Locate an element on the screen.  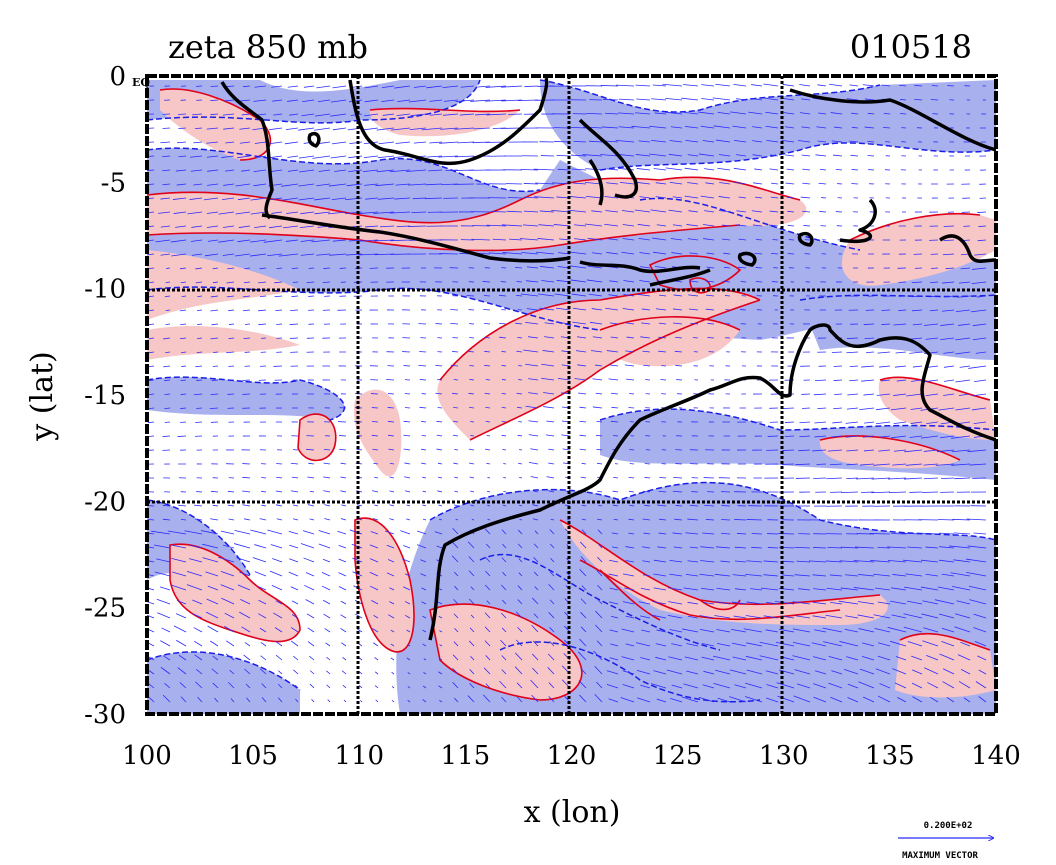
positive-region is located at coordinates (223, 285).